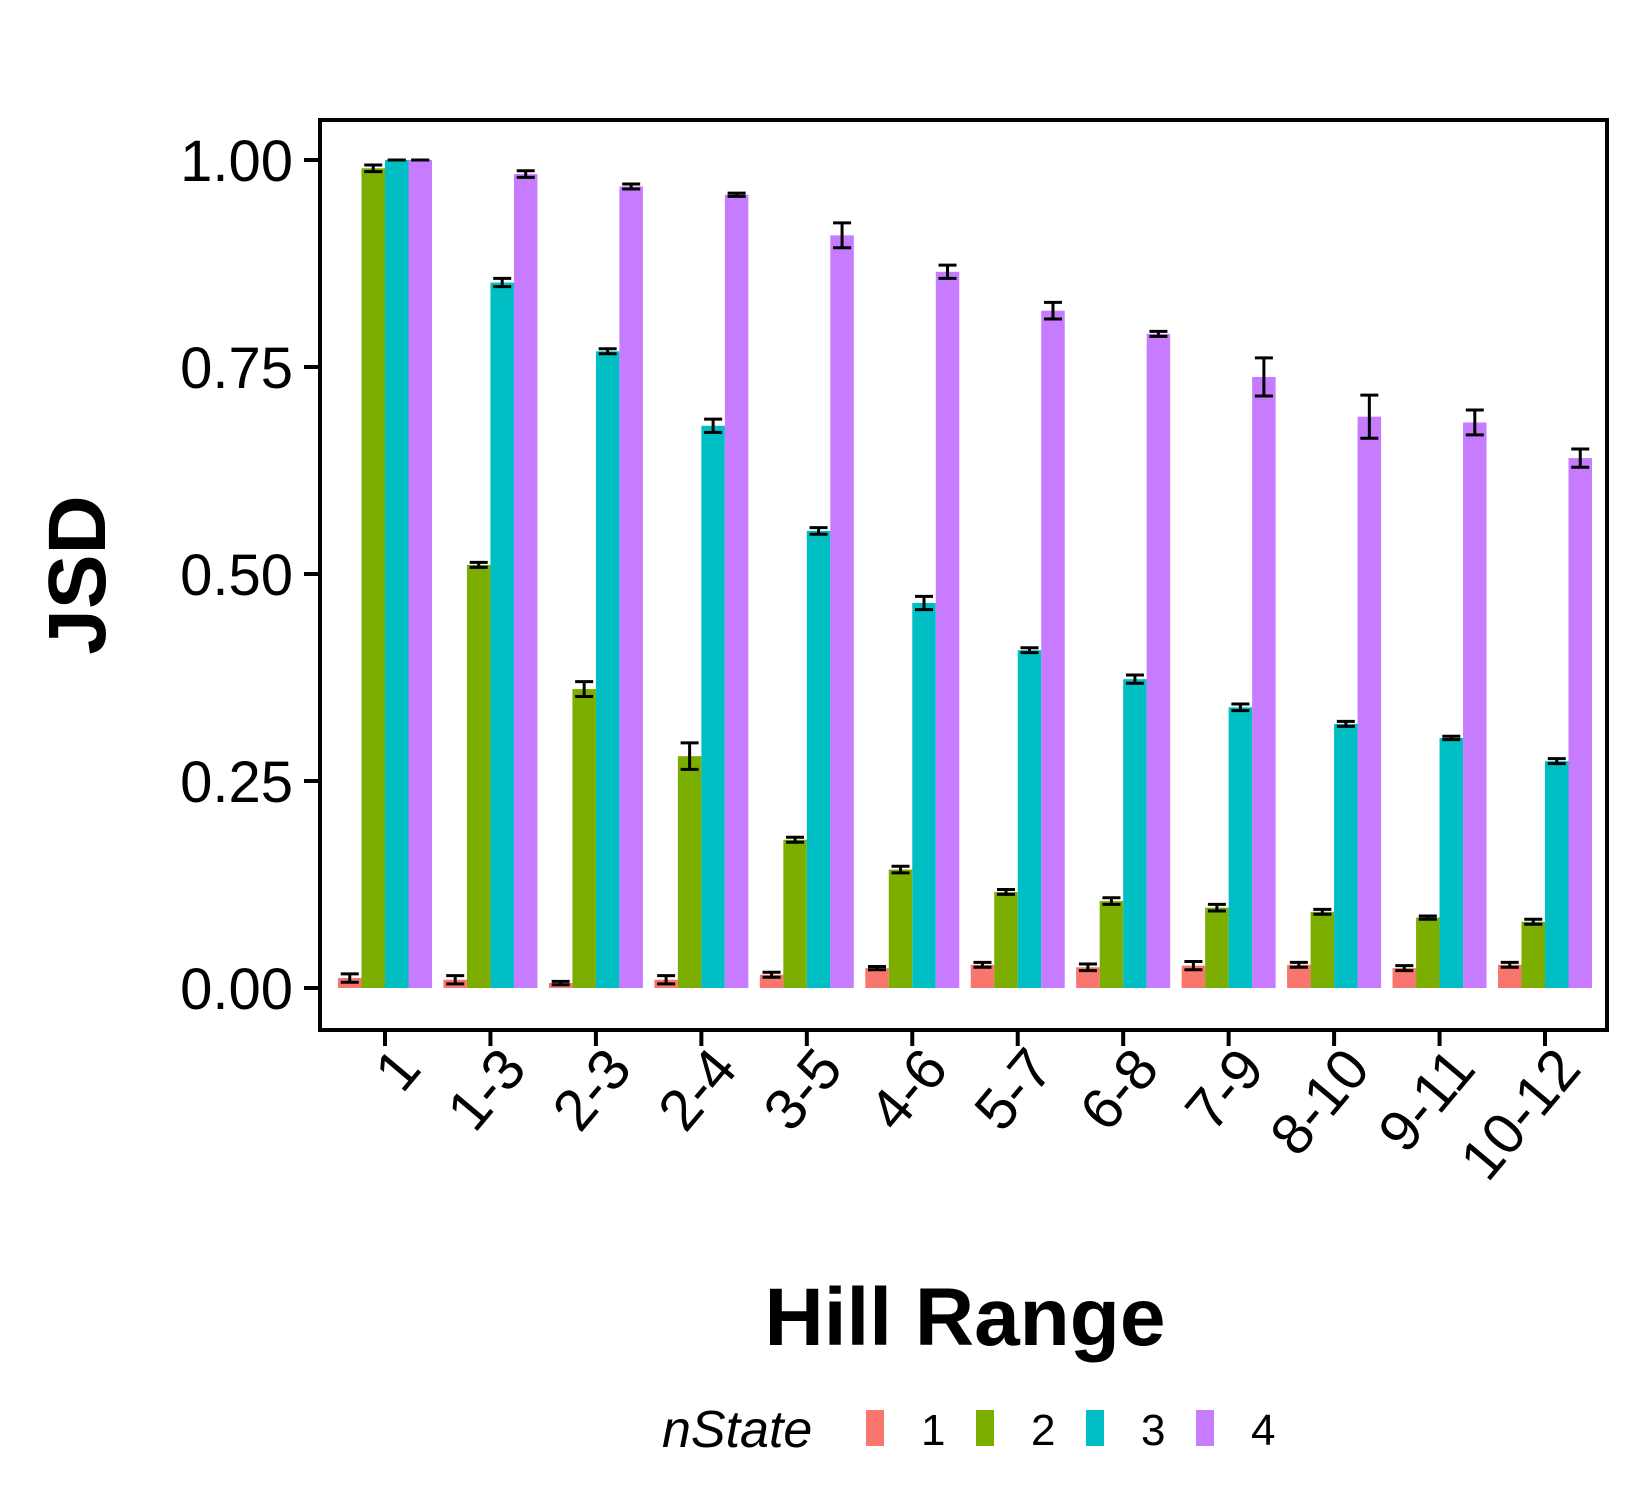 This screenshot has height=1500, width=1650. I want to click on legend-label-nstate-2: 2, so click(1043, 1430).